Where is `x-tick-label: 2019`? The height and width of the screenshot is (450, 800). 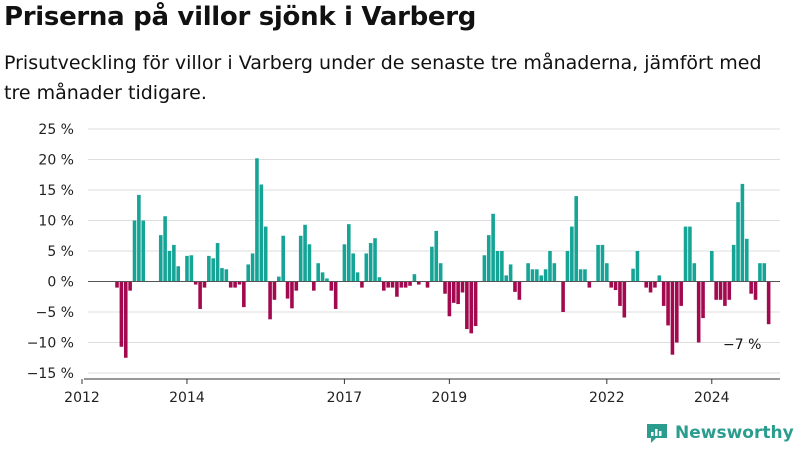
x-tick-label: 2019 is located at coordinates (450, 398).